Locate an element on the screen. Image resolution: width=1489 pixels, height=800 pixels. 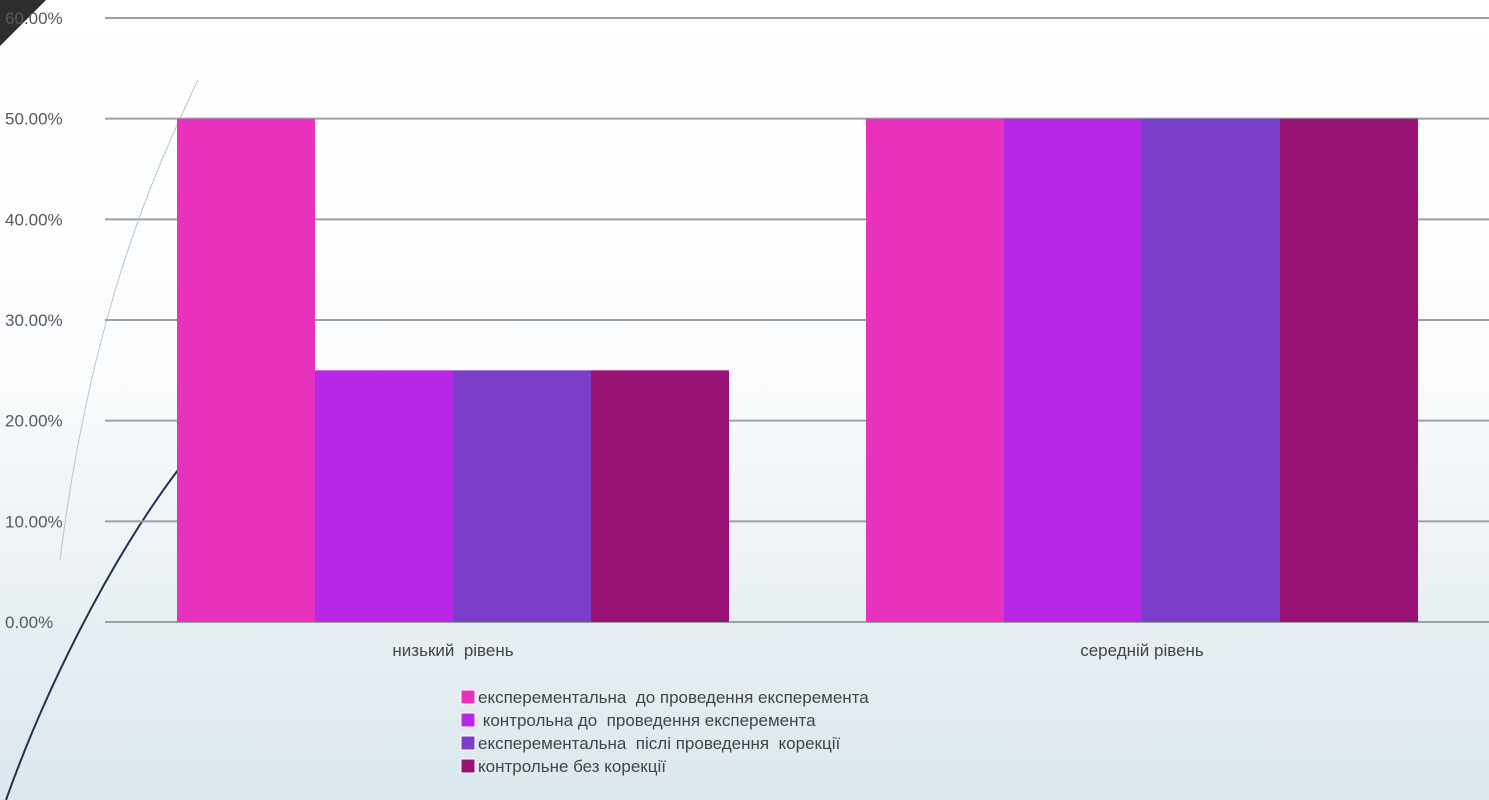
corner-decoration is located at coordinates (23, 23).